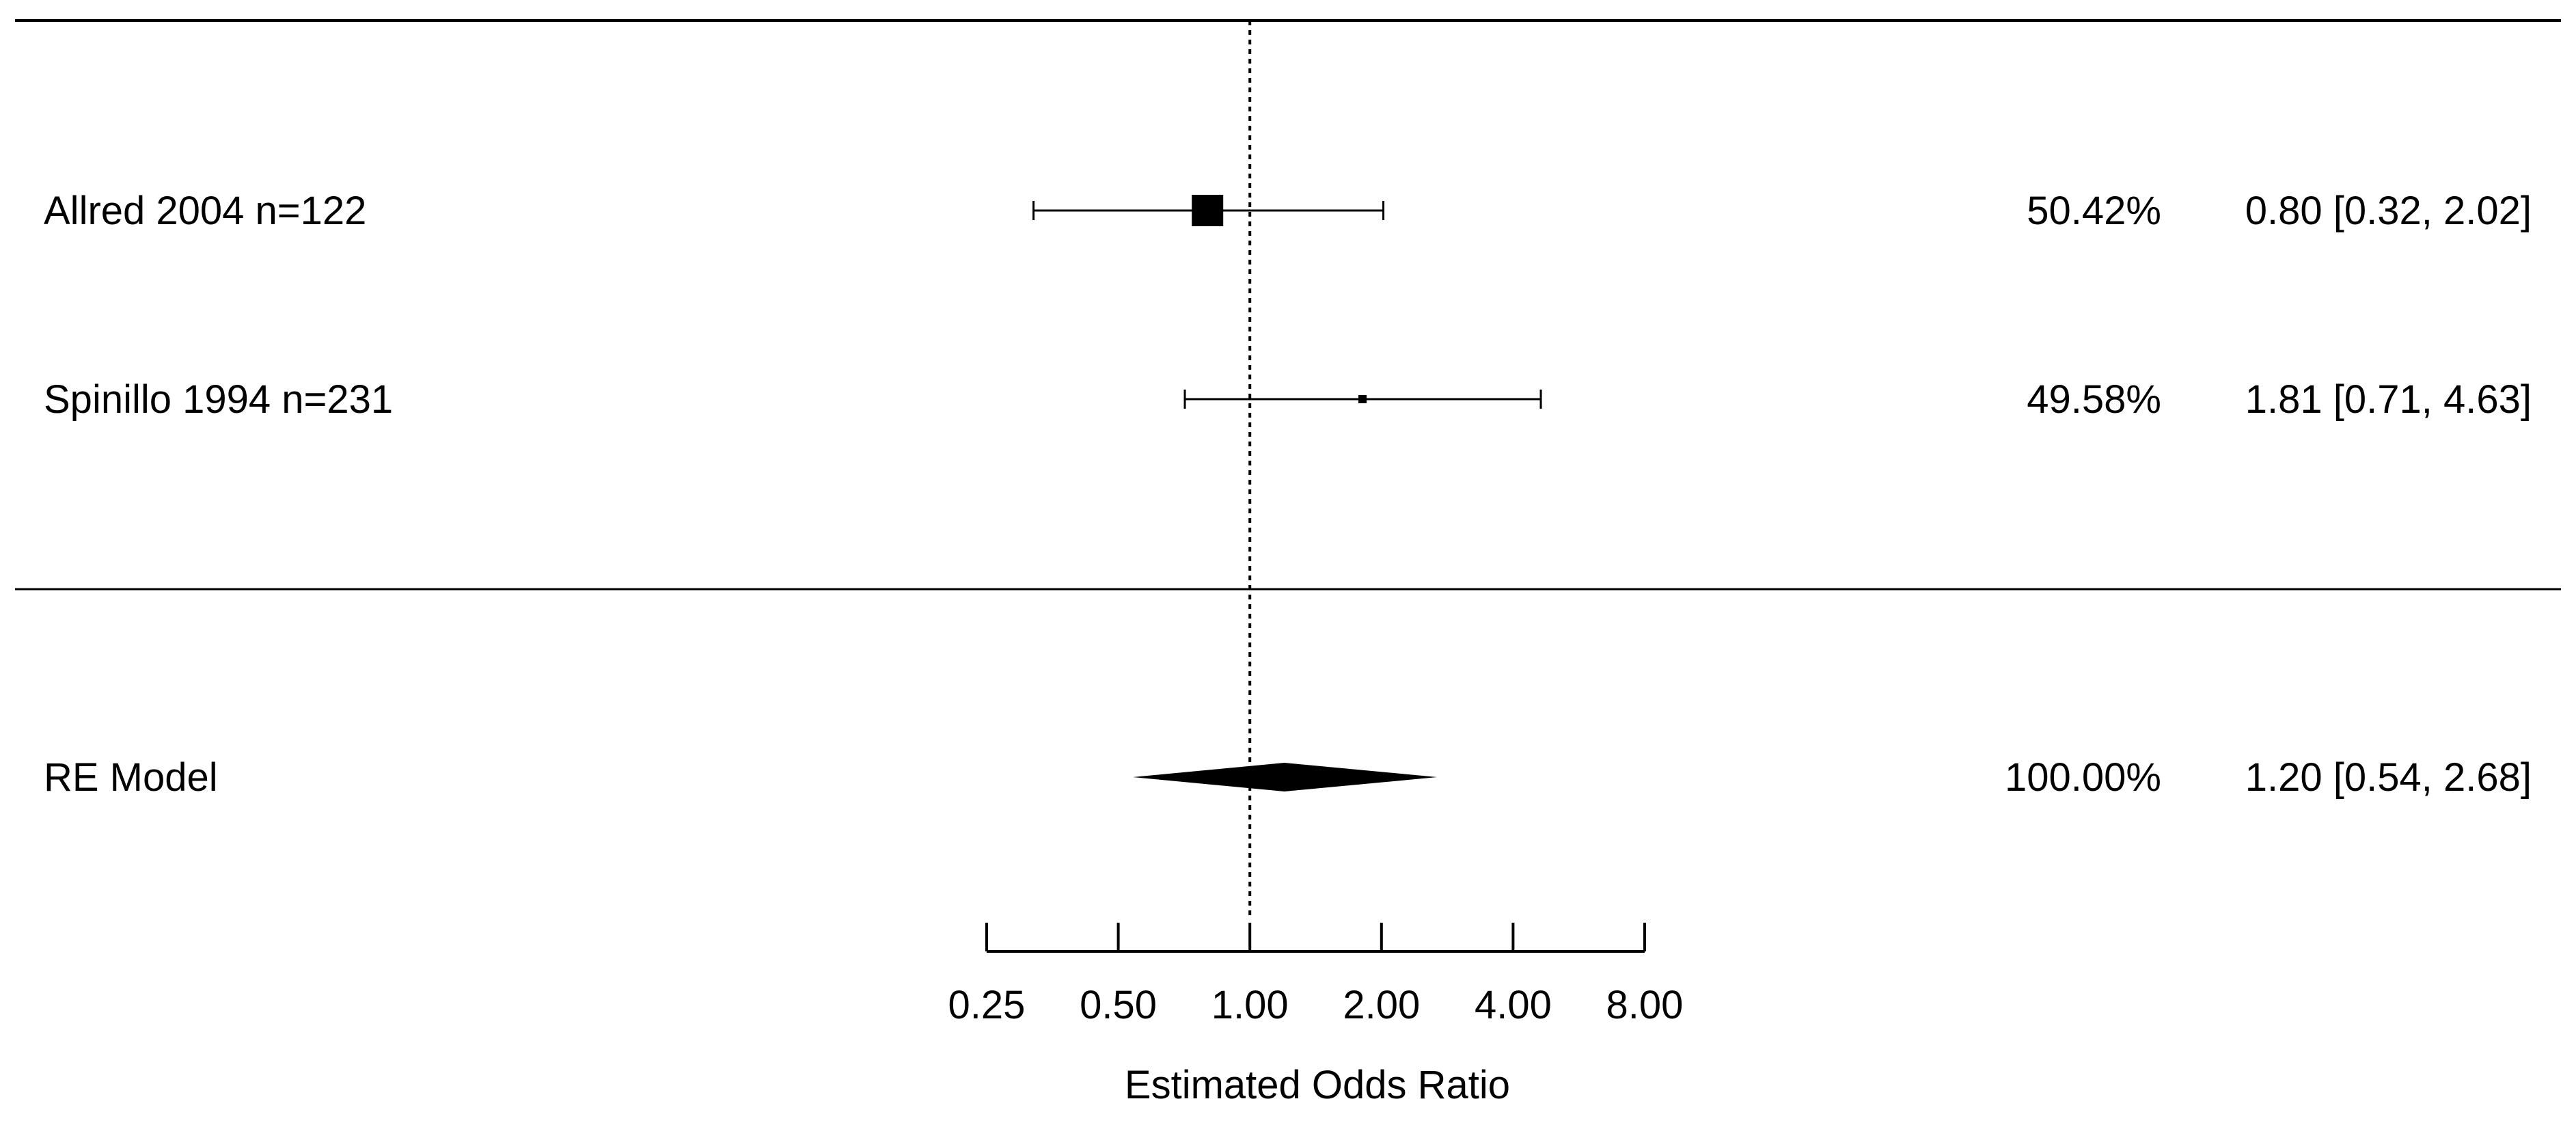 This screenshot has height=1138, width=2576. What do you see at coordinates (131, 777) in the screenshot?
I see `summary-label: RE Model` at bounding box center [131, 777].